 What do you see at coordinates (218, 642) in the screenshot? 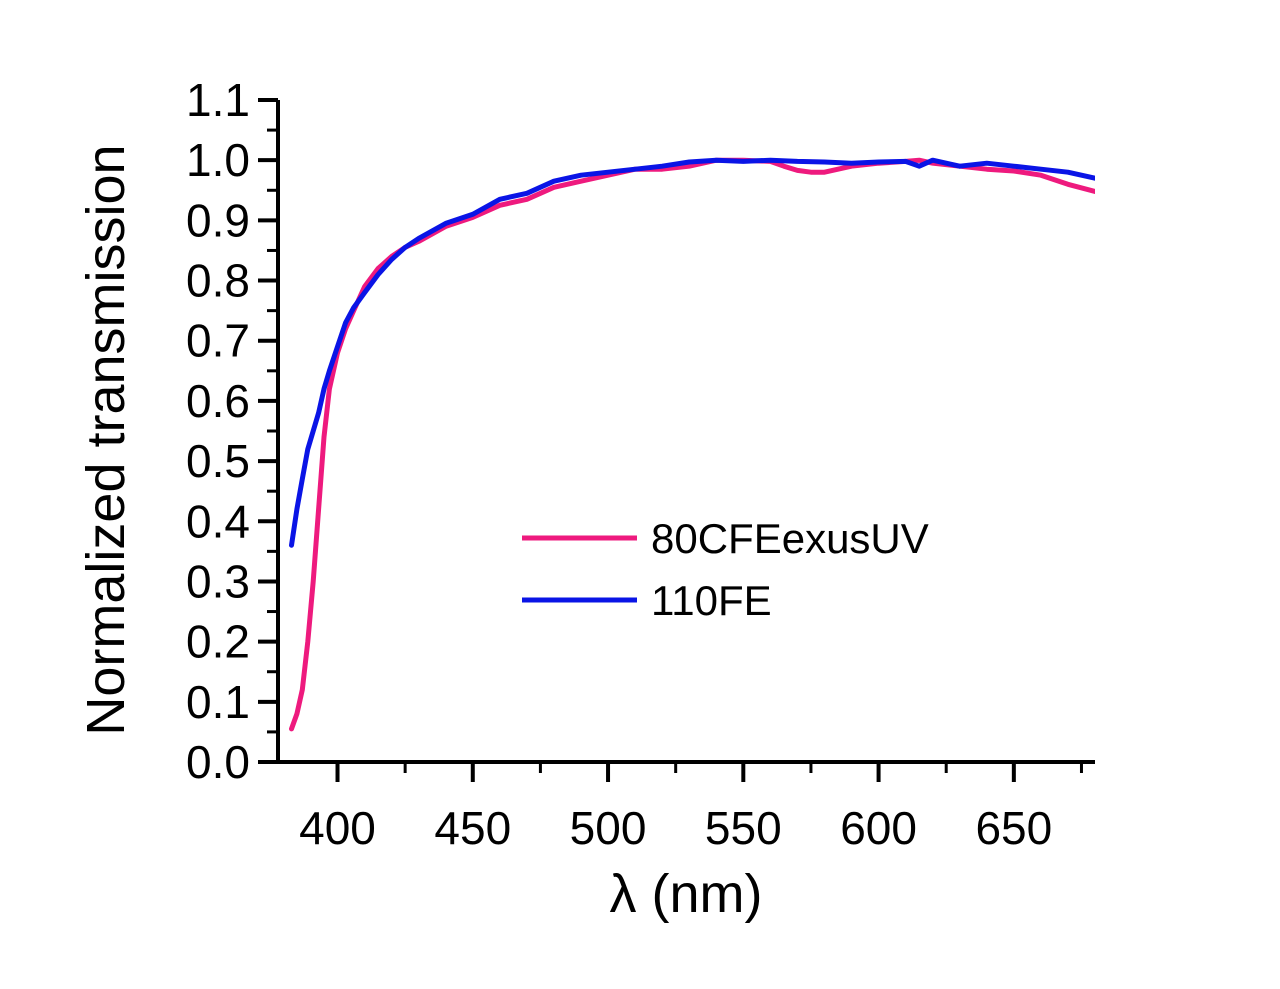
I see `y-tick-label: 0.2` at bounding box center [218, 642].